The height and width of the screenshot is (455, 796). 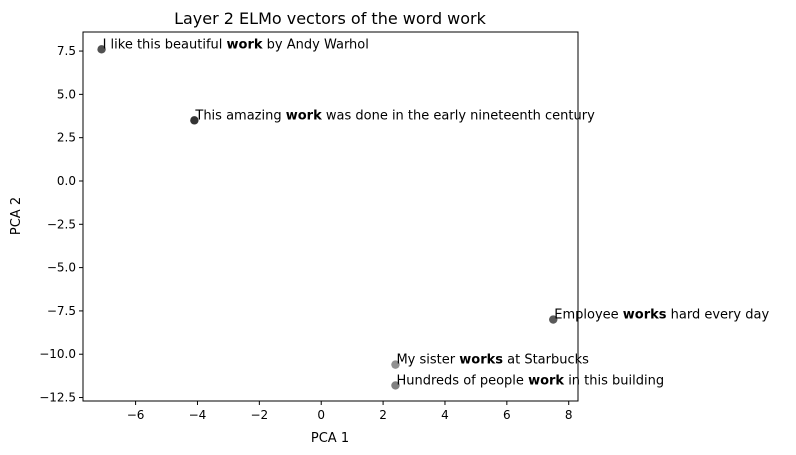 What do you see at coordinates (239, 115) in the screenshot?
I see `annotation-text: This amazing` at bounding box center [239, 115].